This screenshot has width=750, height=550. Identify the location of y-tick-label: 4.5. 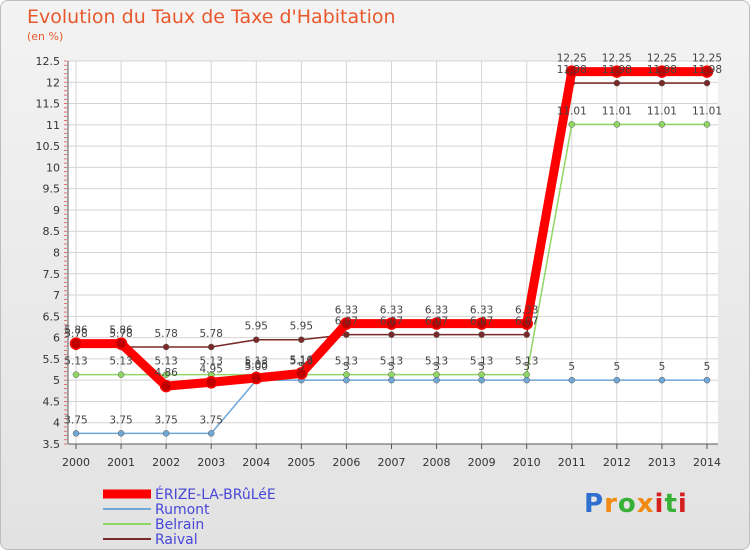
(52, 401).